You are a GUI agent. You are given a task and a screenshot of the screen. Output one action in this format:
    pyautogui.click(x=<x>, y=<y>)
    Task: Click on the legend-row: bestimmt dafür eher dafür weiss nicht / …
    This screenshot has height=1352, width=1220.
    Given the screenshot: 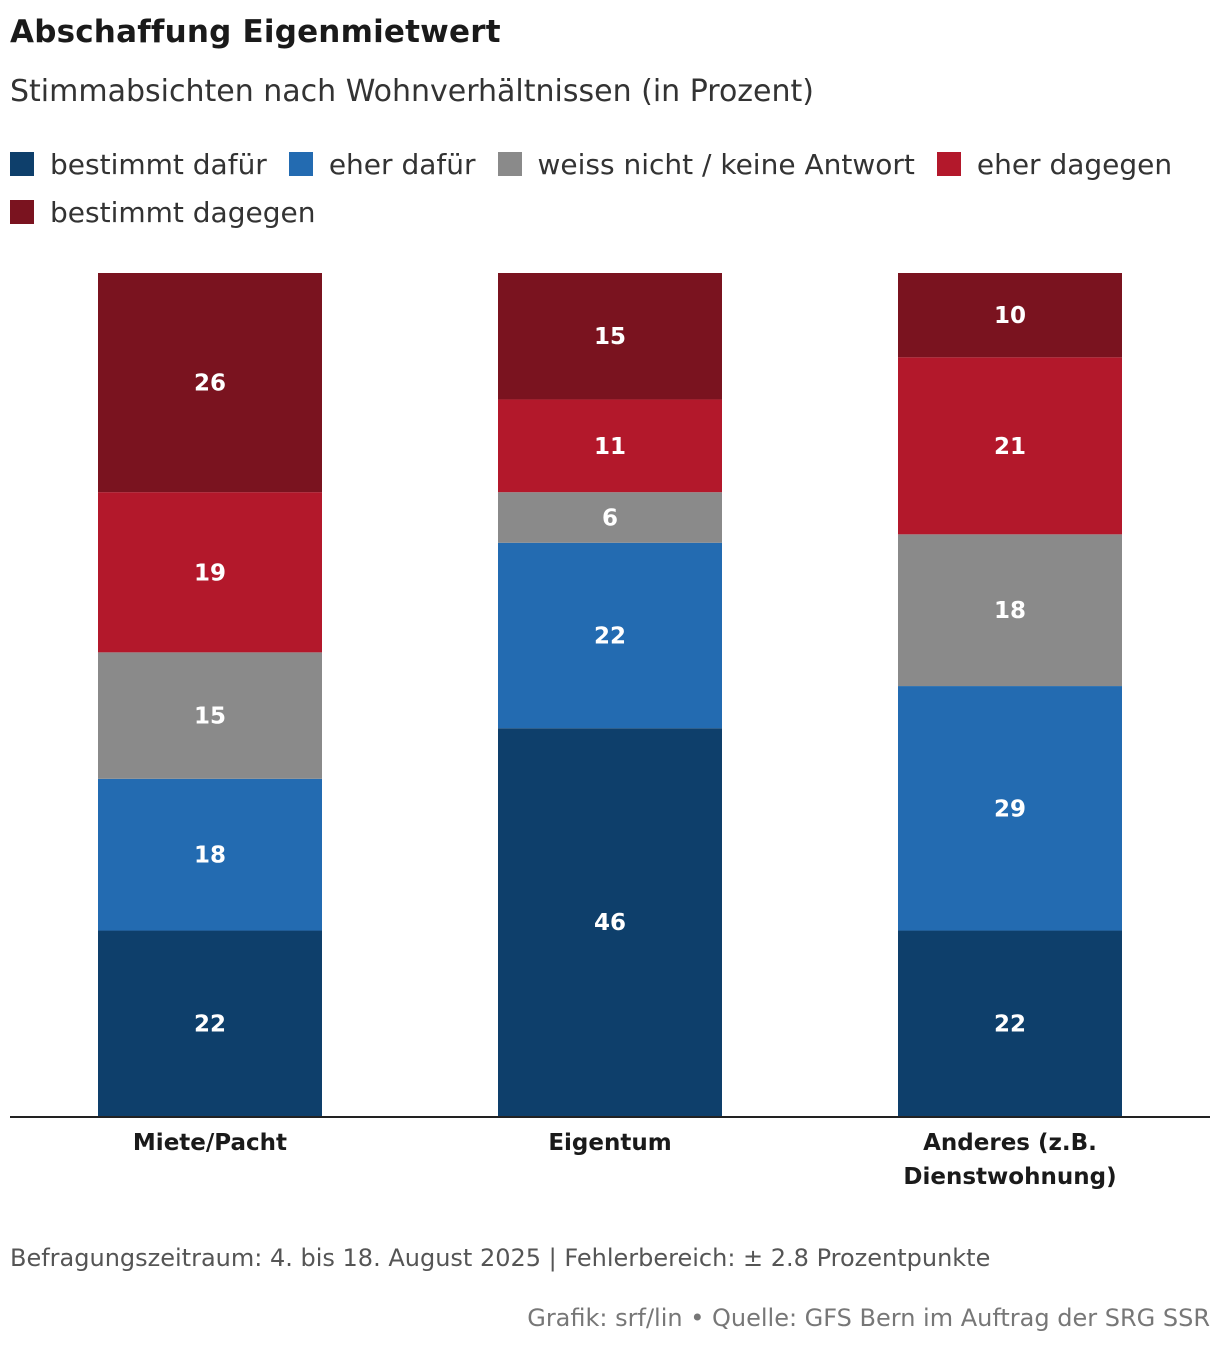 What is the action you would take?
    pyautogui.click(x=610, y=164)
    